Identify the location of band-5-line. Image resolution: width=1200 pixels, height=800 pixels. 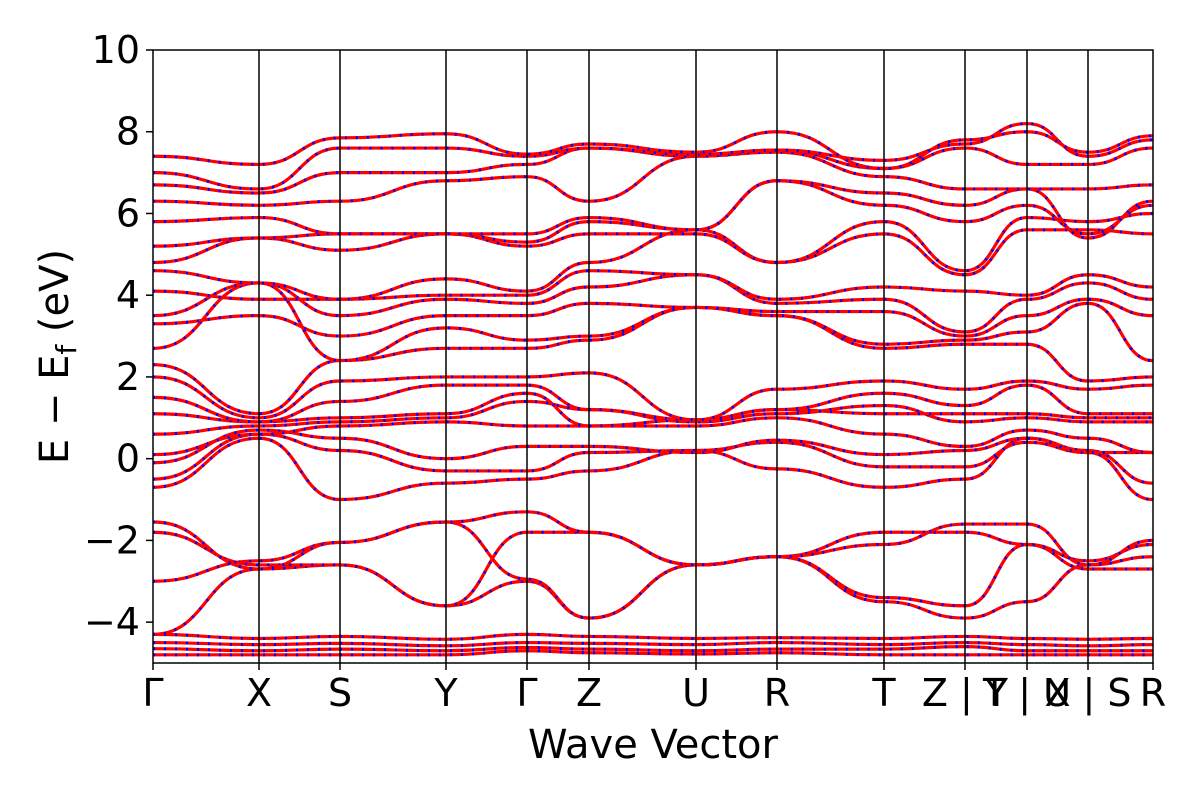
(653, 595).